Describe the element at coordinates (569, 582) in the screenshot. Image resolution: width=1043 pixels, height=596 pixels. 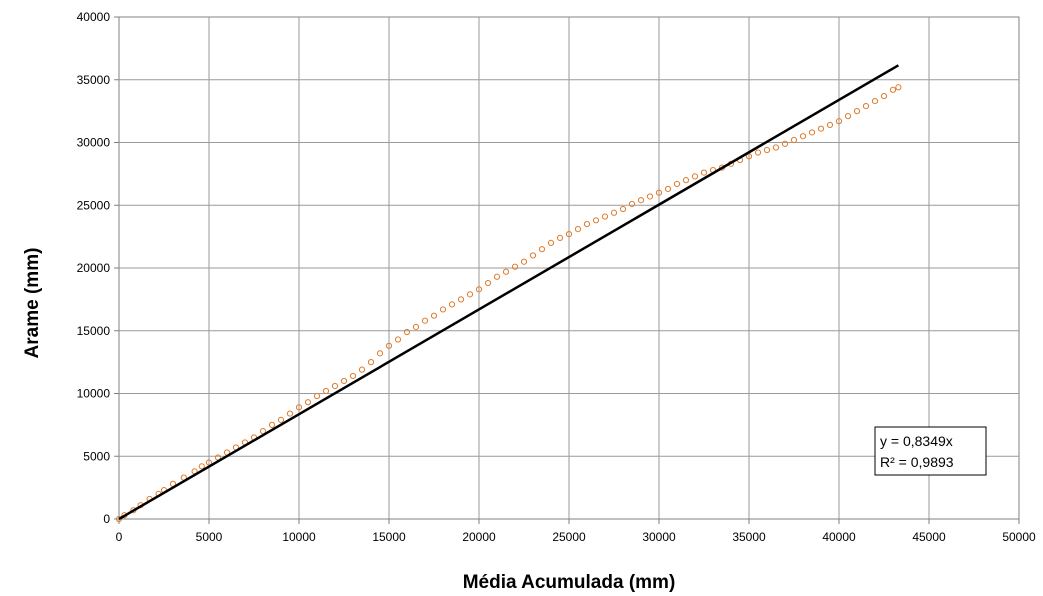
I see `x-axis-title: Média Acumulada (mm)` at that location.